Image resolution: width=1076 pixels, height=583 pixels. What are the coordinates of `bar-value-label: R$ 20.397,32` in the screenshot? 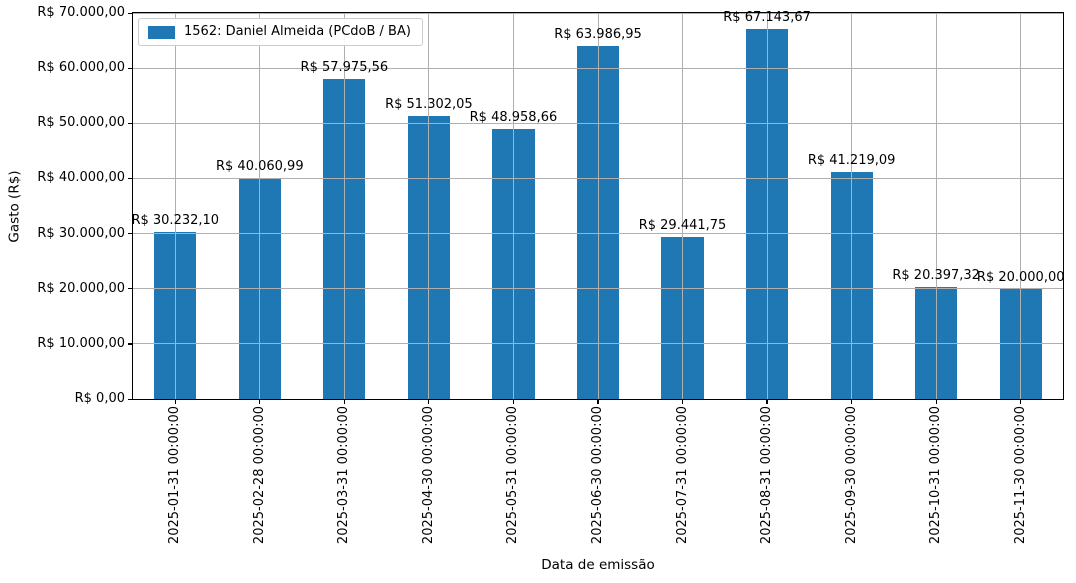 It's located at (936, 275).